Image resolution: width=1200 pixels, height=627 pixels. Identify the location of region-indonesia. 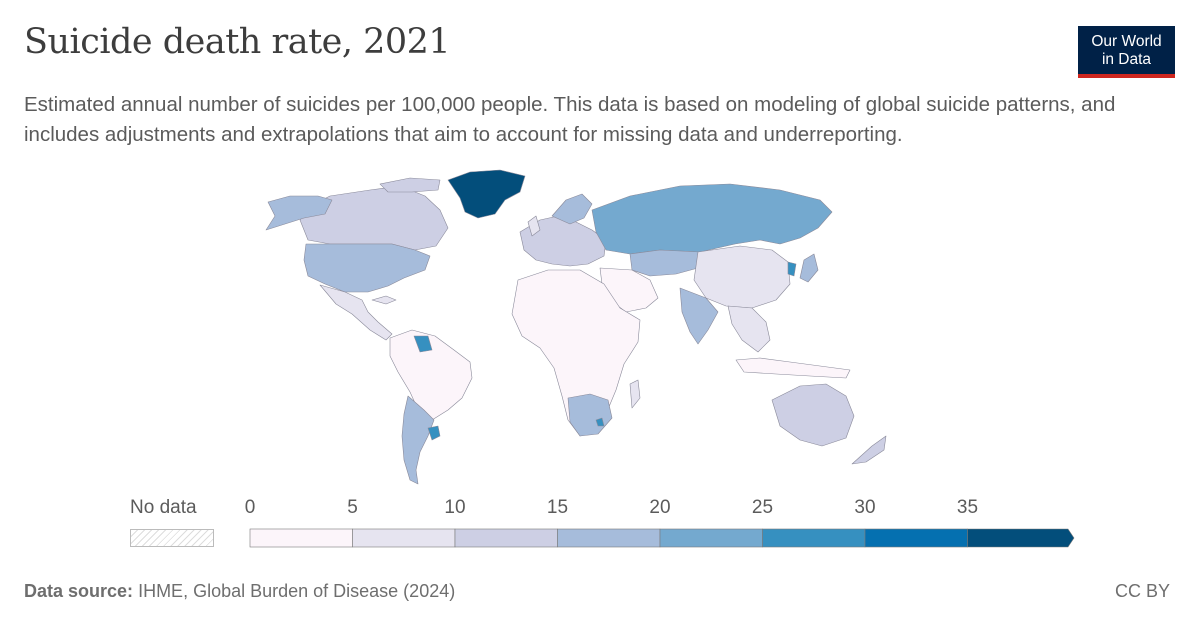
(793, 368).